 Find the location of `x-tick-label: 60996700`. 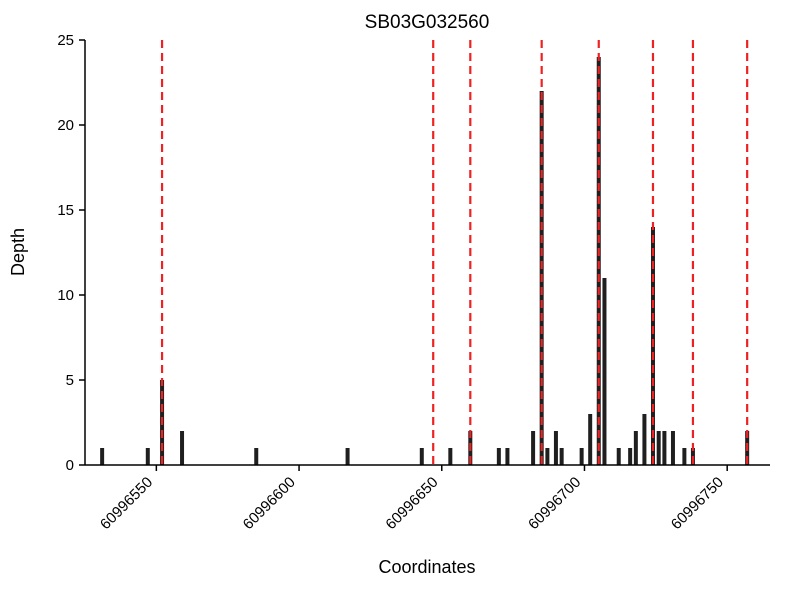

x-tick-label: 60996700 is located at coordinates (554, 503).